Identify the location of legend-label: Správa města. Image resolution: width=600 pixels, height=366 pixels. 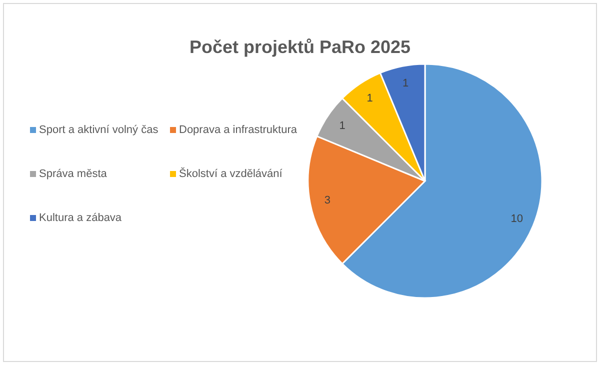
(73, 174).